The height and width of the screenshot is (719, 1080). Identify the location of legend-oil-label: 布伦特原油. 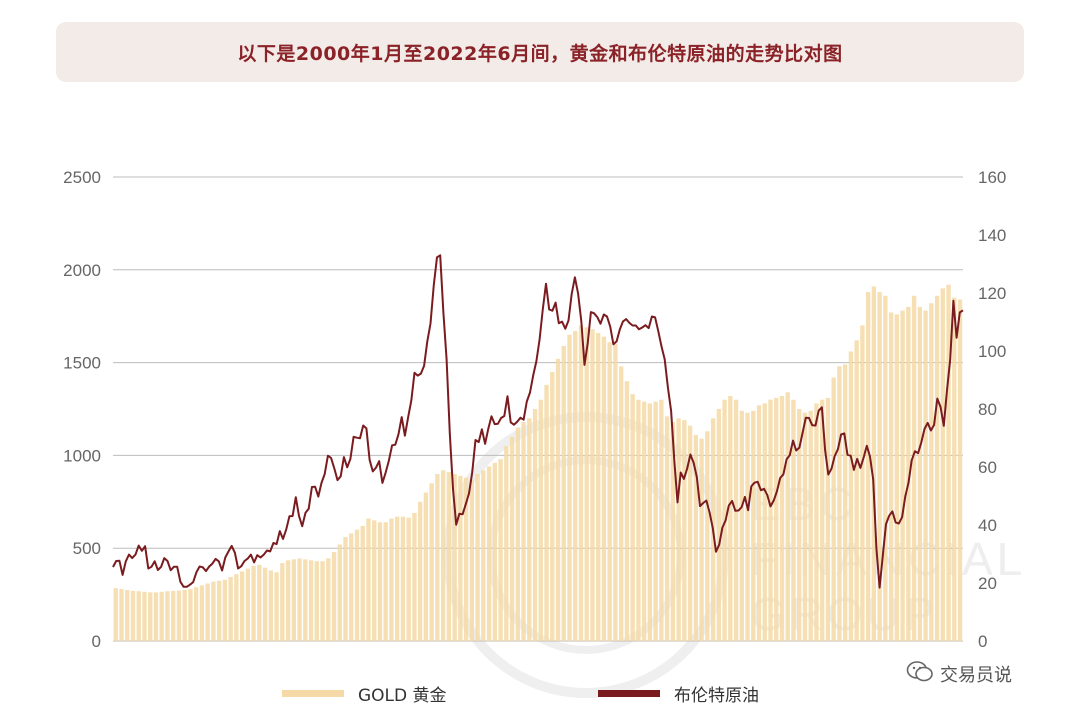
(716, 696).